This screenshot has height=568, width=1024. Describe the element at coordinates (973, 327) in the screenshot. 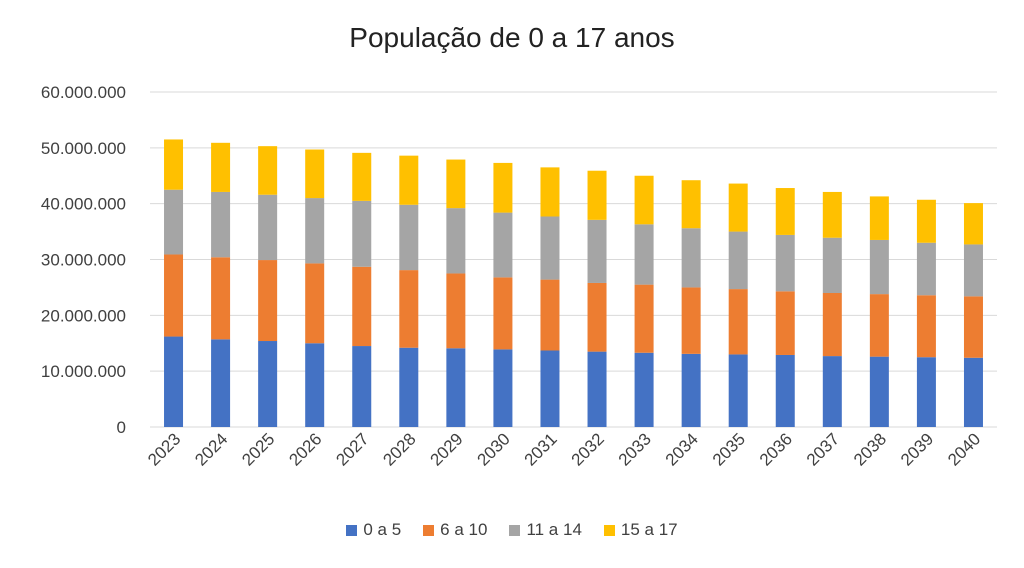

I see `bar-segment-6-a-10-2040` at that location.